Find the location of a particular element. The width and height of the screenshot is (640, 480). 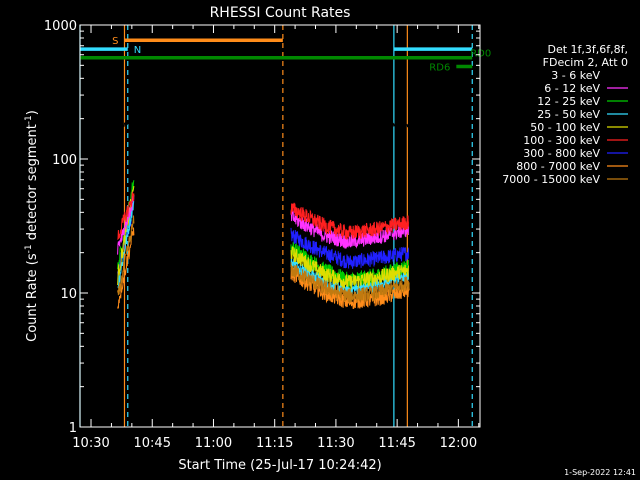

flag-label-3: RD0 is located at coordinates (480, 54).